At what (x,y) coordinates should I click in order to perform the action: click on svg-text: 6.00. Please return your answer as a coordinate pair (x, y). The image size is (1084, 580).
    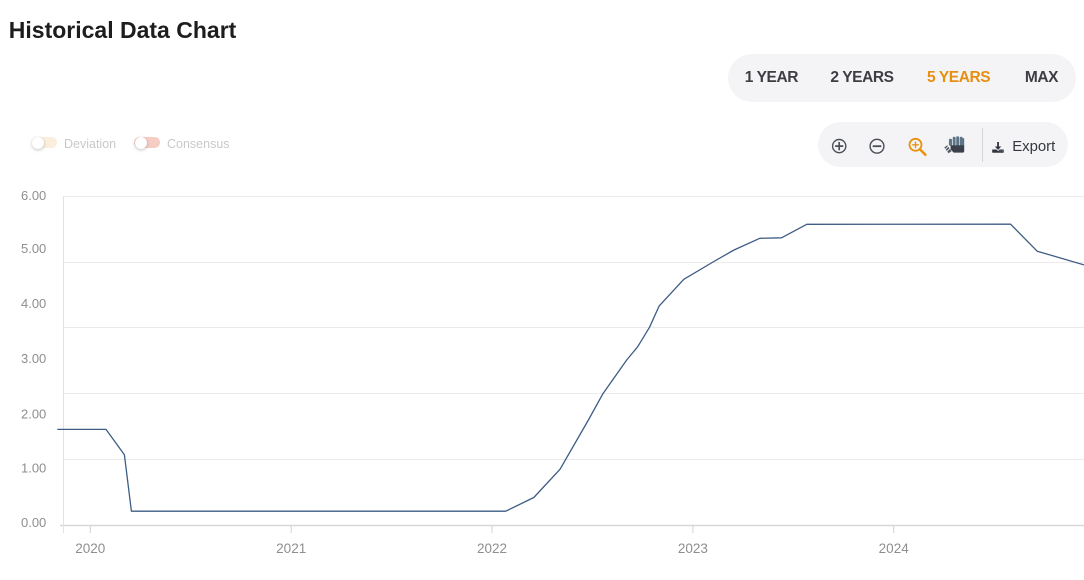
    Looking at the image, I should click on (33, 195).